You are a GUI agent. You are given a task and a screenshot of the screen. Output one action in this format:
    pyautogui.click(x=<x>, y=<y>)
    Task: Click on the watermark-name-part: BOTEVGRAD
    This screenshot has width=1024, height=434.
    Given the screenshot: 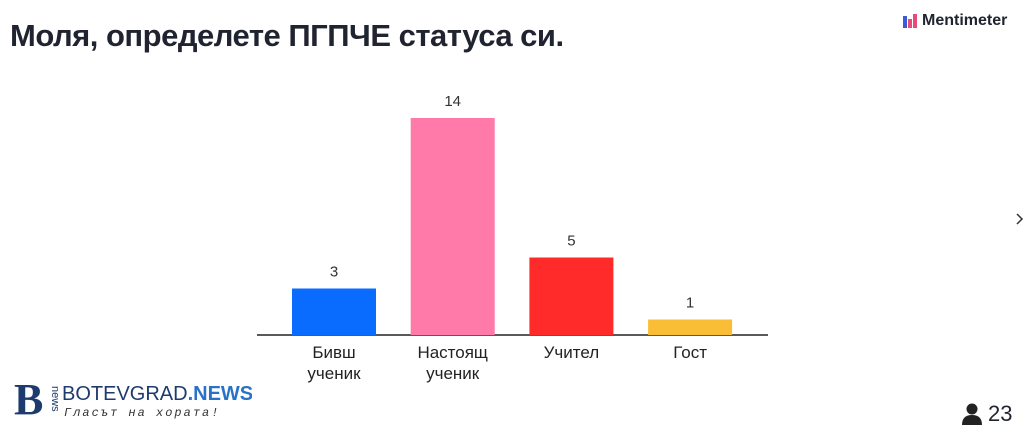 What is the action you would take?
    pyautogui.click(x=125, y=394)
    